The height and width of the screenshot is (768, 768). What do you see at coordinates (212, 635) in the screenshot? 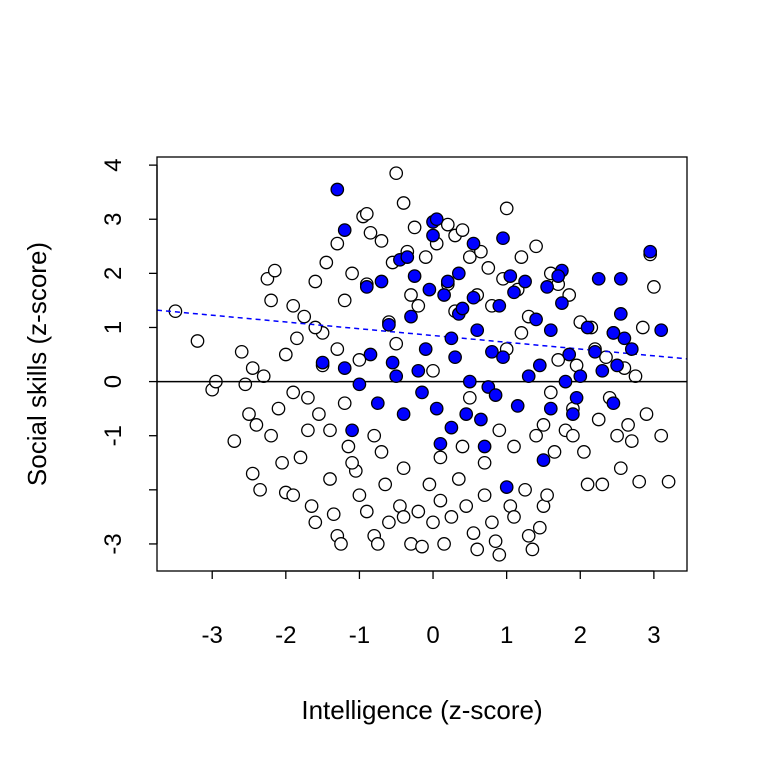
I see `x-tick-label: -3` at bounding box center [212, 635].